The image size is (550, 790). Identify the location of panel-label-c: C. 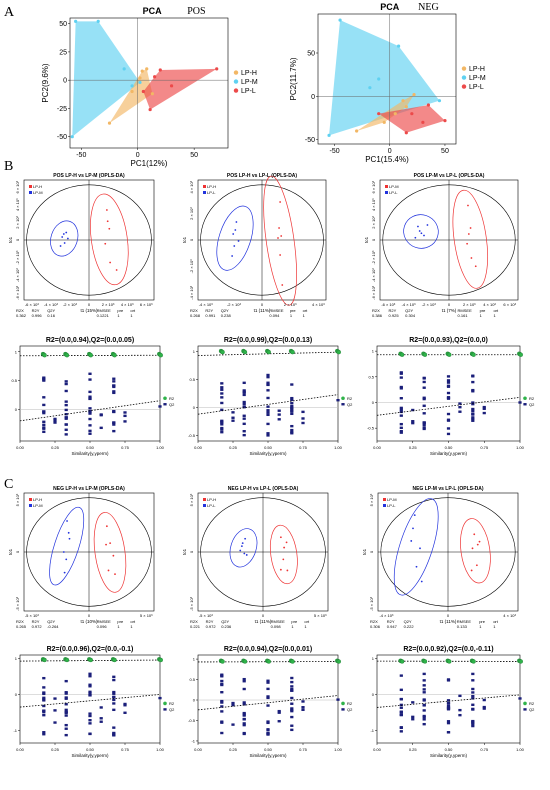
(8, 484).